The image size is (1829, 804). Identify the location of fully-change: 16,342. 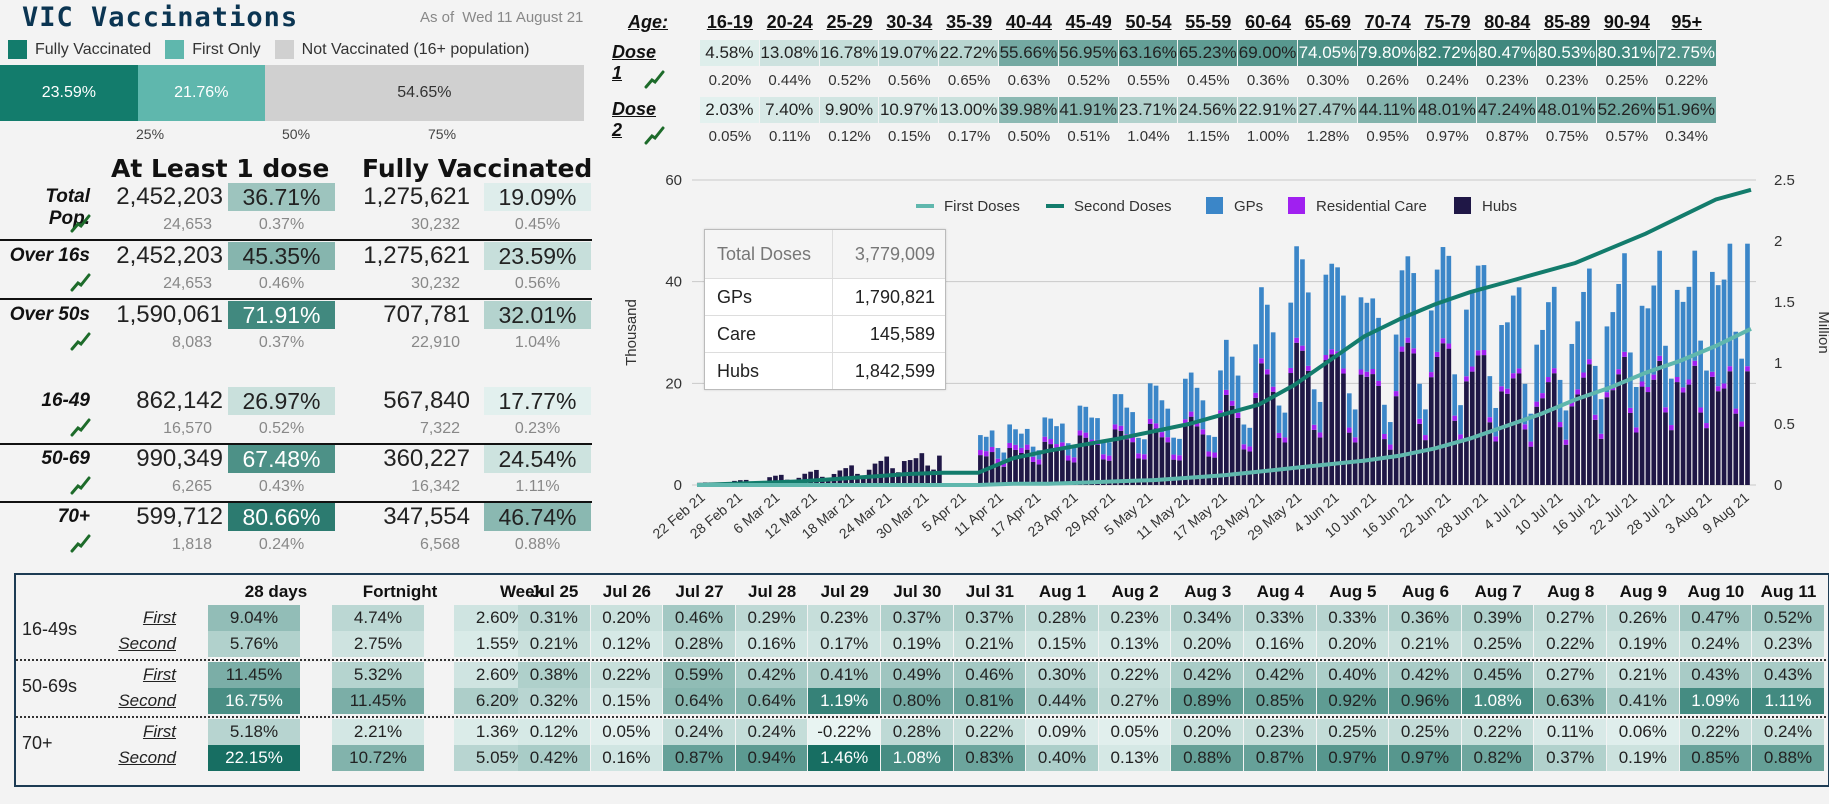
(435, 486).